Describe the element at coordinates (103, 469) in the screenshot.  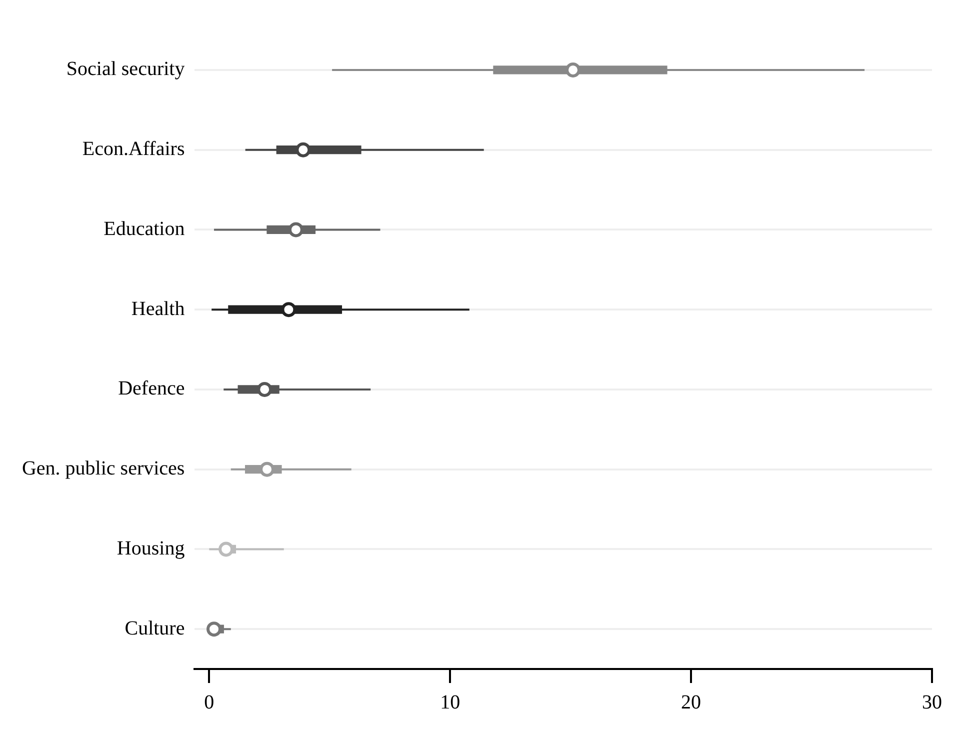
I see `y-tick-label: Gen. public services` at that location.